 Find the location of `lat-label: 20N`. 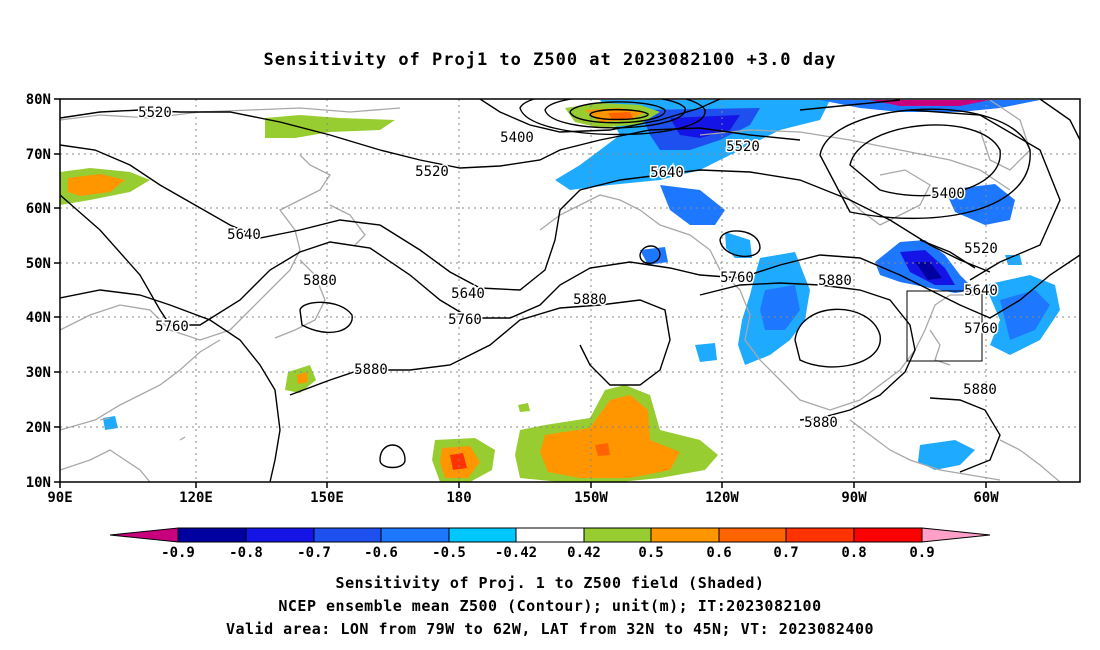

lat-label: 20N is located at coordinates (38, 428).